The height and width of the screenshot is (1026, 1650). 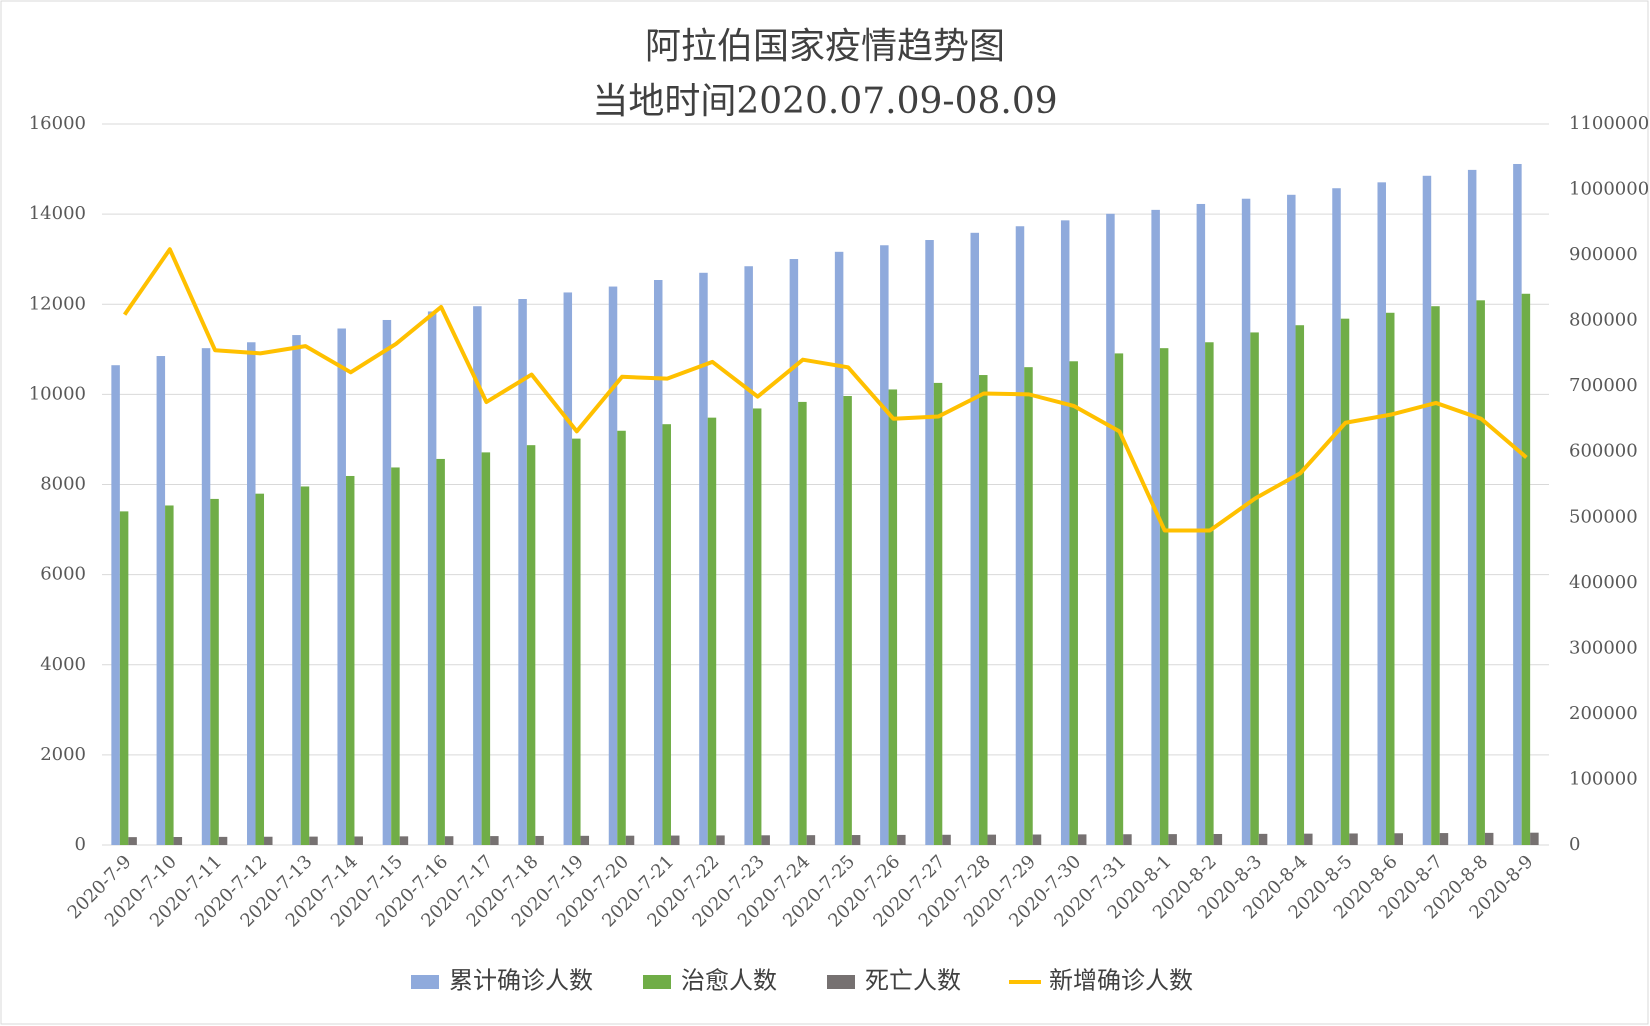 What do you see at coordinates (1603, 254) in the screenshot?
I see `y2-tick-label: 900000` at bounding box center [1603, 254].